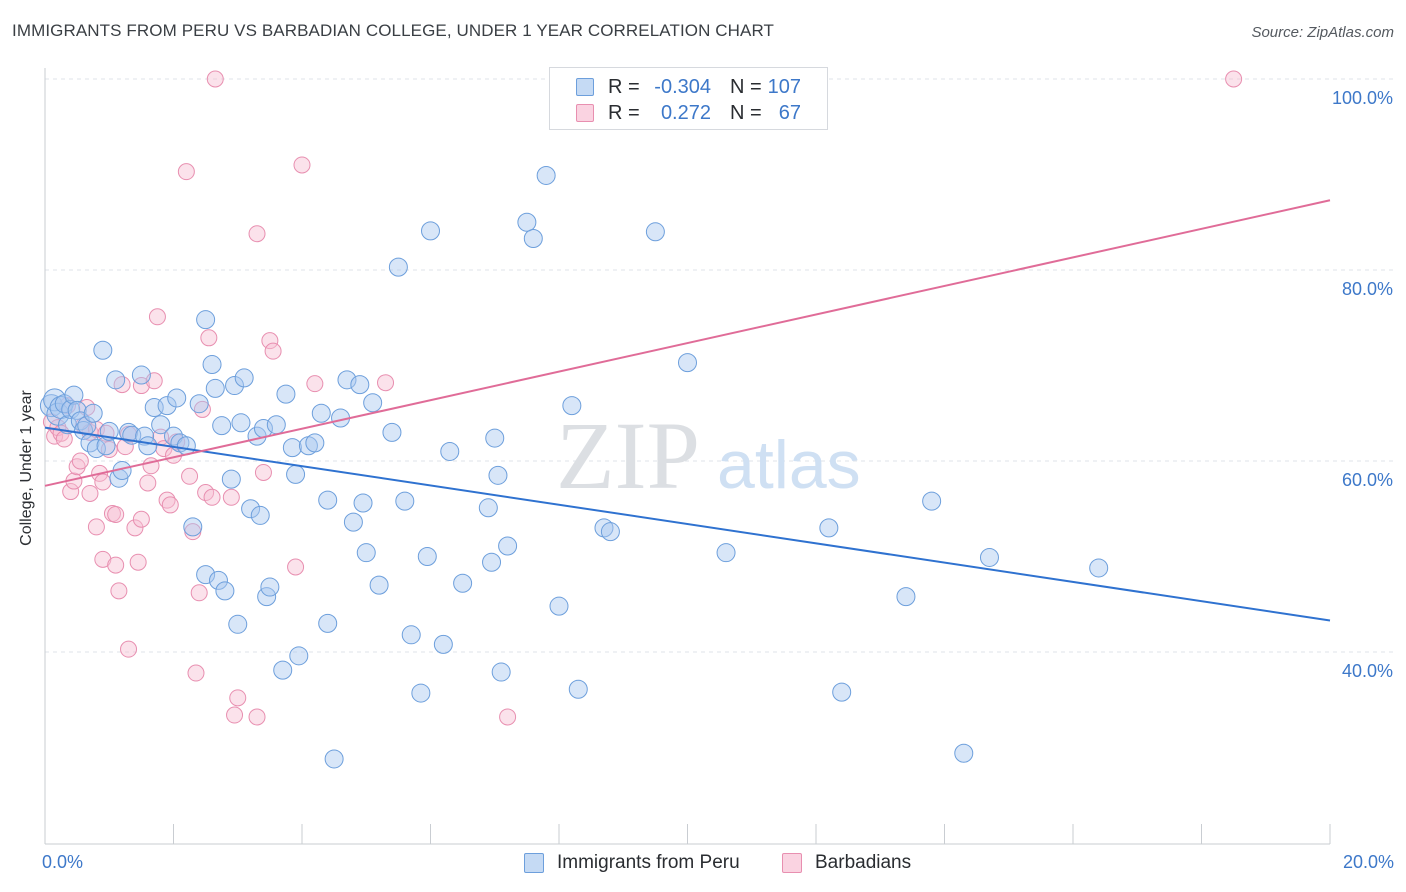 The image size is (1406, 892). I want to click on y-tick-label: 100.0%, so click(1362, 98).